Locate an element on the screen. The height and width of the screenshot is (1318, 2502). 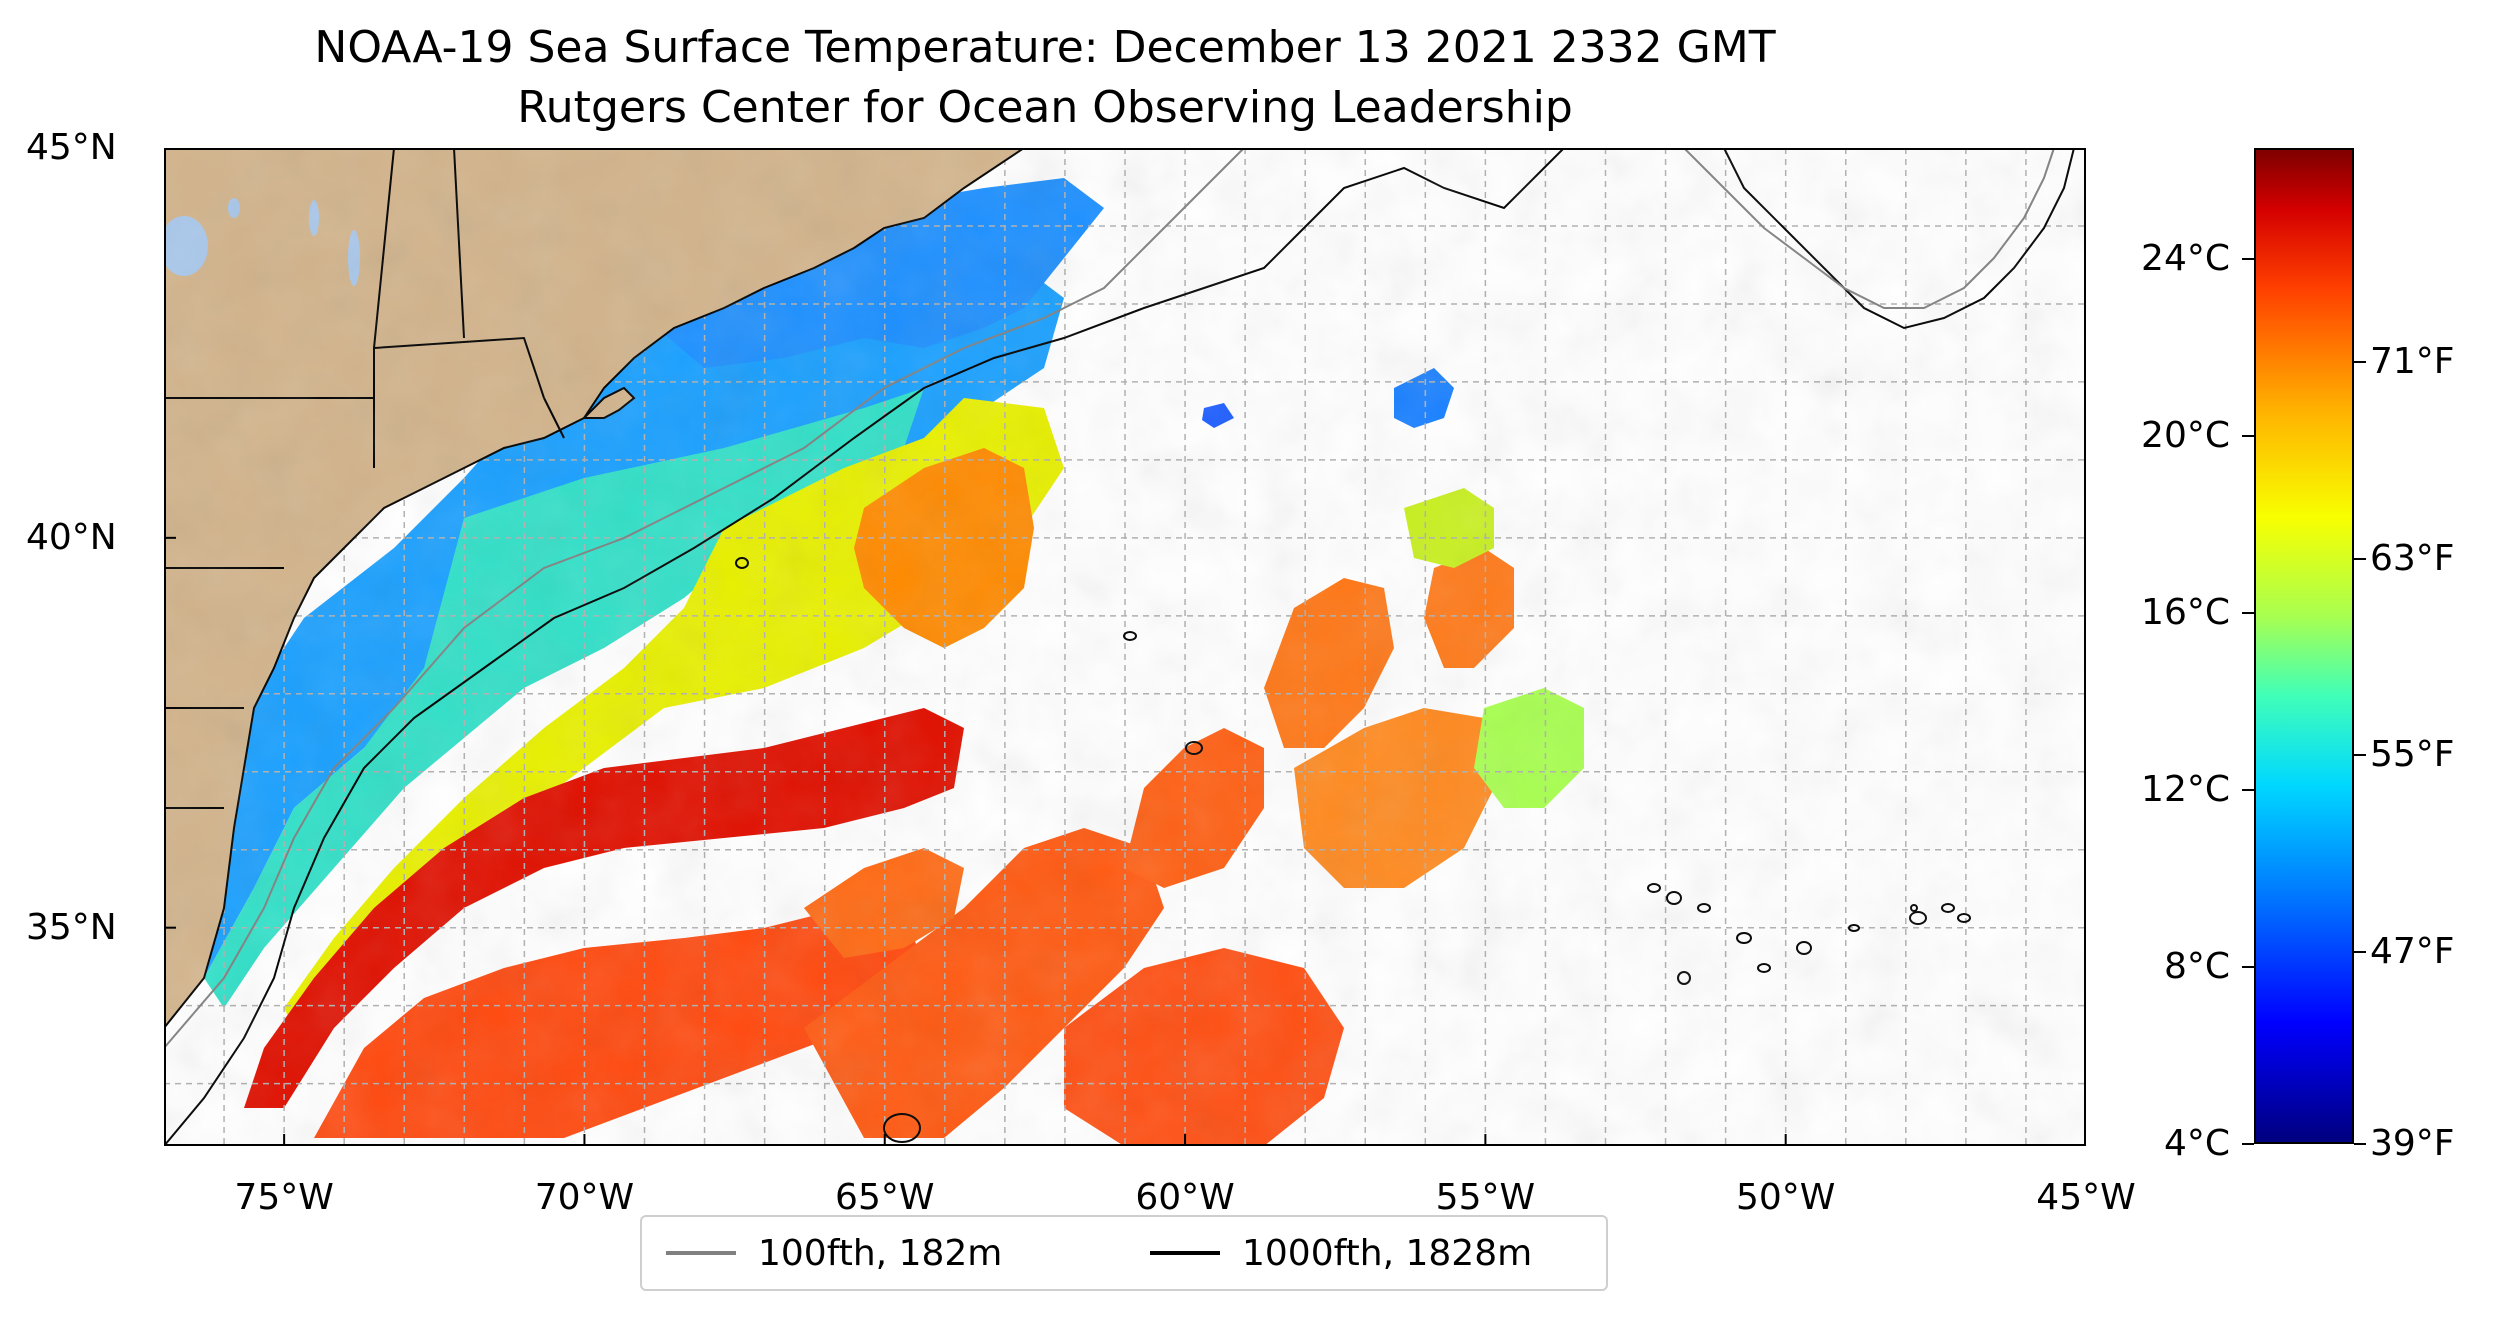
lon-tick-label: 55°W is located at coordinates (1485, 1197).